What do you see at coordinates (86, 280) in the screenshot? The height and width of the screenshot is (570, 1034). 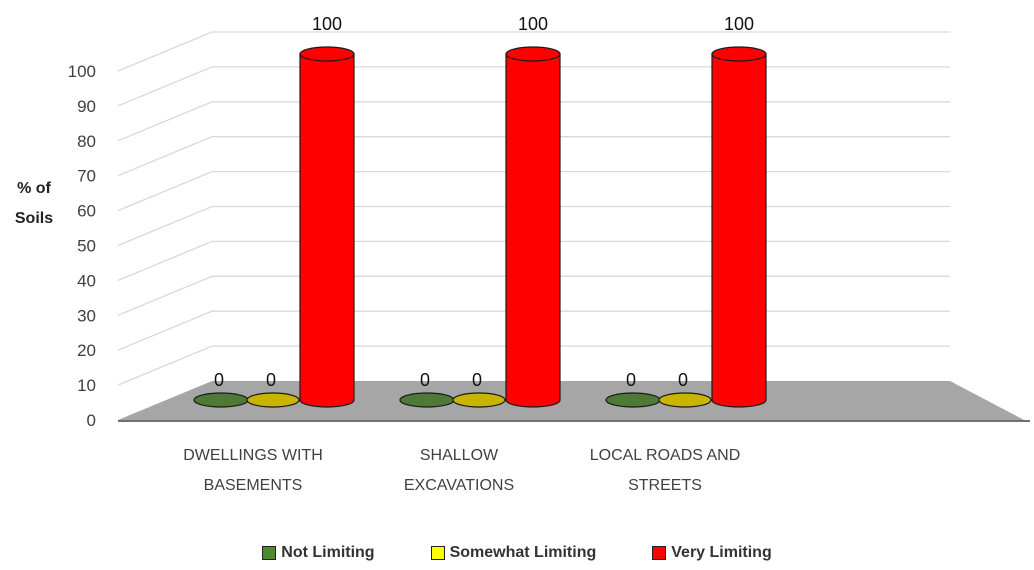 I see `y-tick-label: 40` at bounding box center [86, 280].